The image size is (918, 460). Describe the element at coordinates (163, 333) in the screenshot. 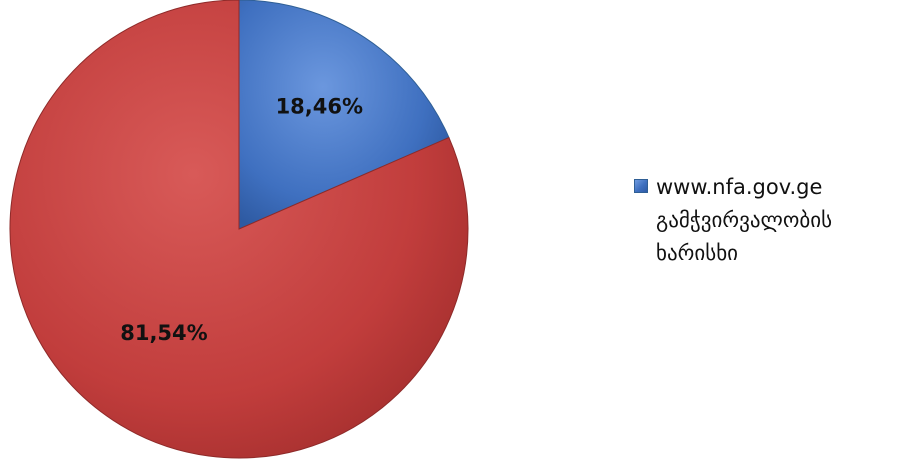

I see `pie-slice-1-label: 81,54%` at that location.